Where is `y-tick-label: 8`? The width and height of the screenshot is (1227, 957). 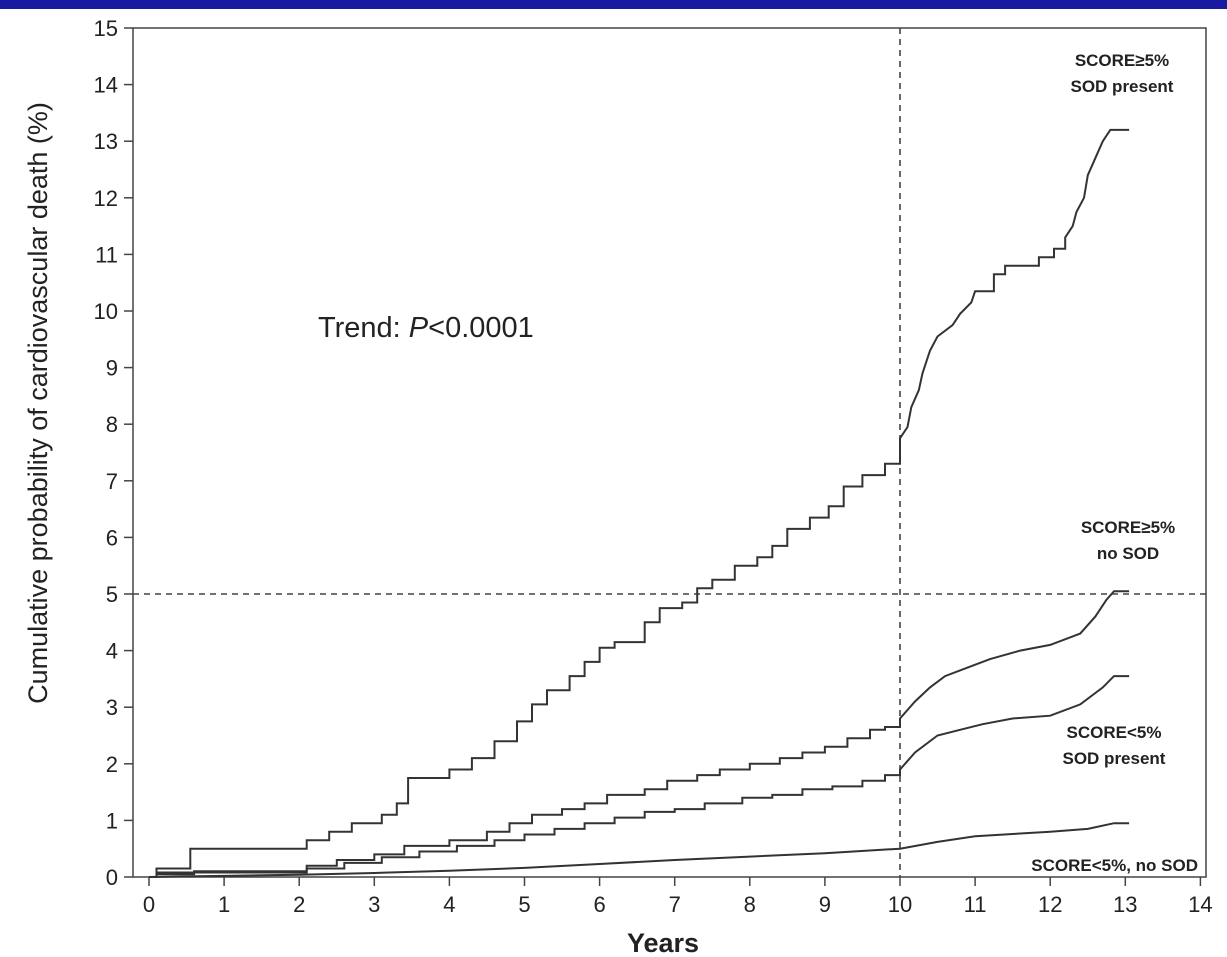
y-tick-label: 8 is located at coordinates (112, 424).